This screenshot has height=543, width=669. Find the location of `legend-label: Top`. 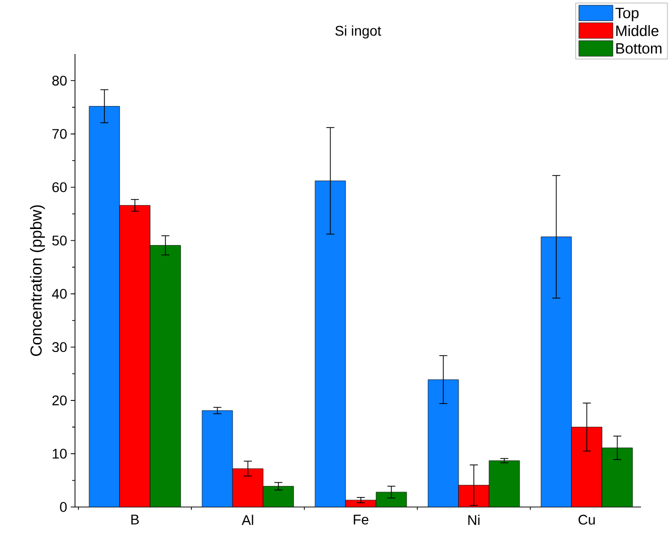

legend-label: Top is located at coordinates (627, 15).